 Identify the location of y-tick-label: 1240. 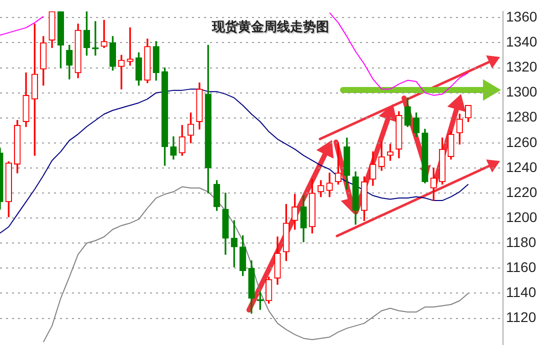
(522, 166).